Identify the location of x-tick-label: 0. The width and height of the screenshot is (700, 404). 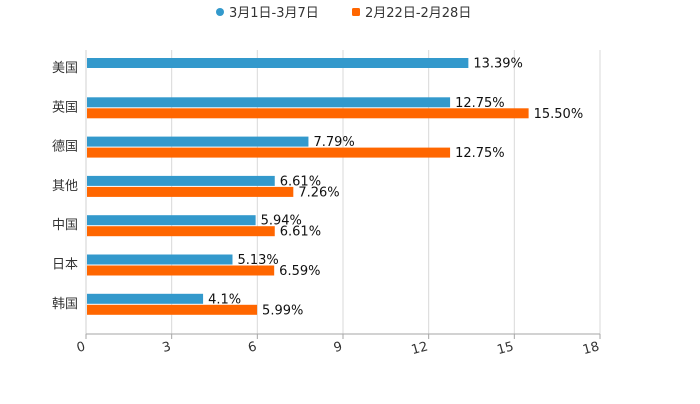
(81, 347).